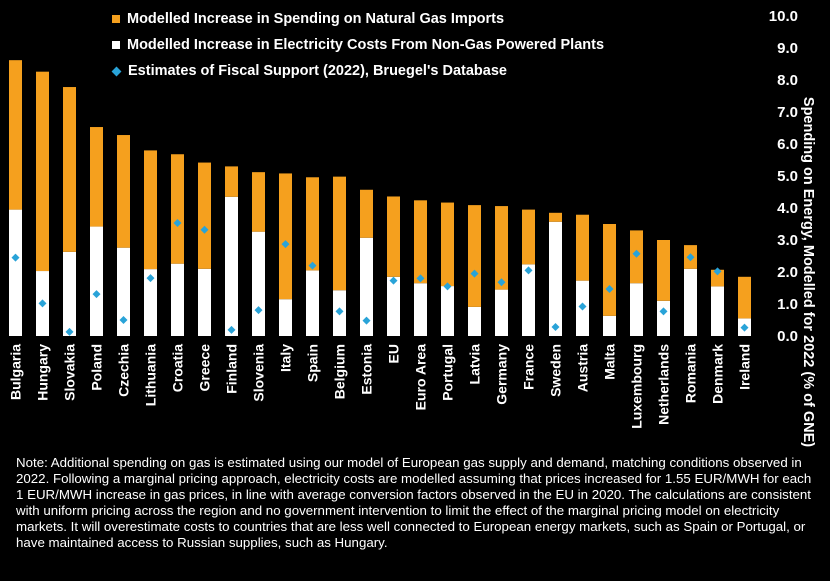 The image size is (830, 581). Describe the element at coordinates (286, 358) in the screenshot. I see `x-tick-label: Italy` at that location.